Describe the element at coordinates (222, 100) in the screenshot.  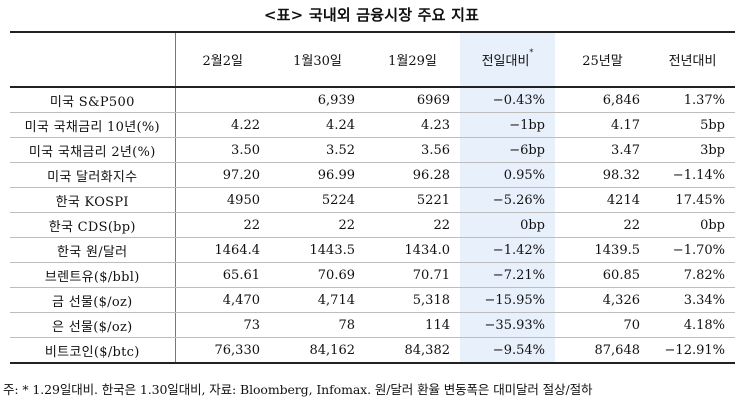
I see `value-feb2` at that location.